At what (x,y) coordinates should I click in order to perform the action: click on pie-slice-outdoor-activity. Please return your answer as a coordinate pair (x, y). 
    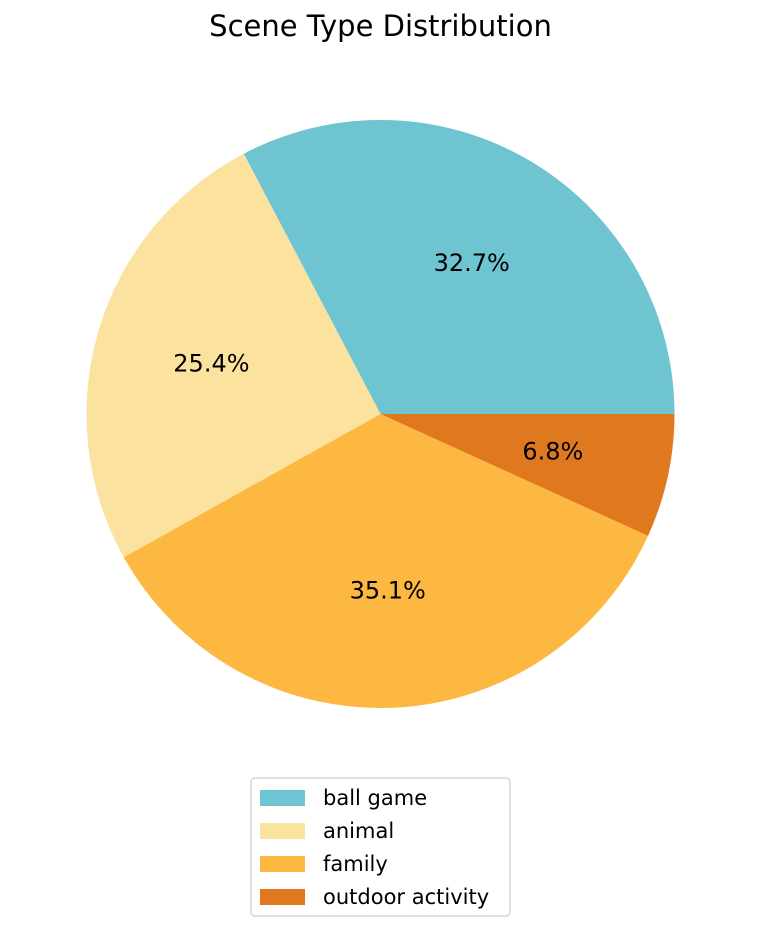
    Looking at the image, I should click on (527, 475).